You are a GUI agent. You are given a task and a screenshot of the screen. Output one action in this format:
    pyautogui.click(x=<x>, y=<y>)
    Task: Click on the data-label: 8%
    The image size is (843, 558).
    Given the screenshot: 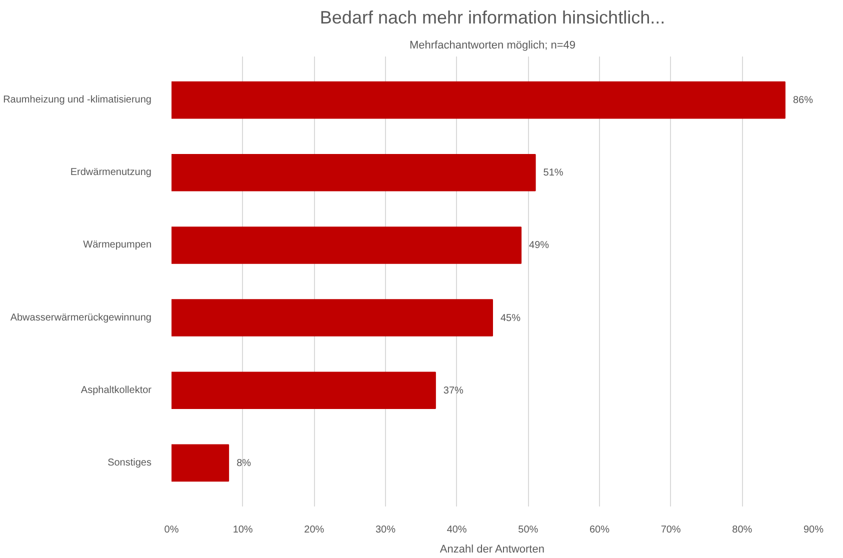 What is the action you would take?
    pyautogui.click(x=244, y=463)
    